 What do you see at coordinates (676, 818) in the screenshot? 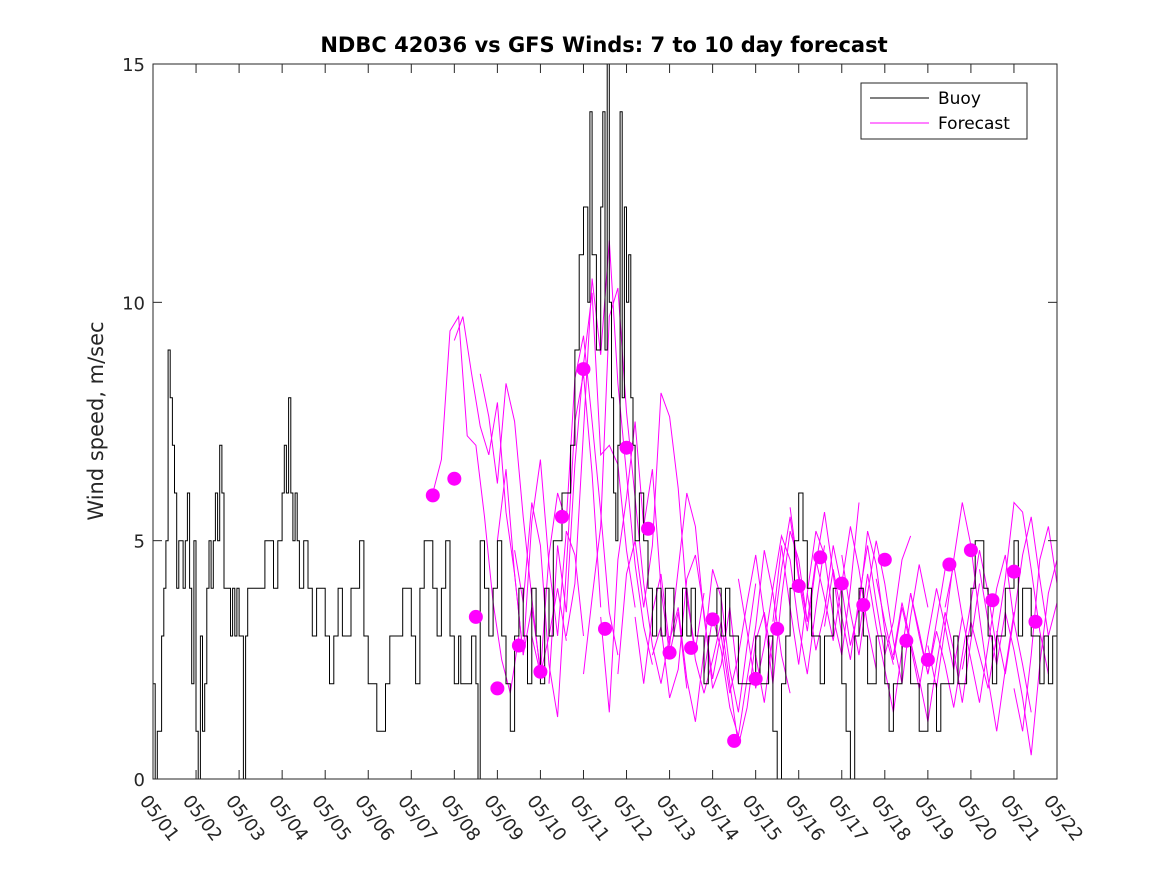
I see `x-tick-label: 05/13` at bounding box center [676, 818].